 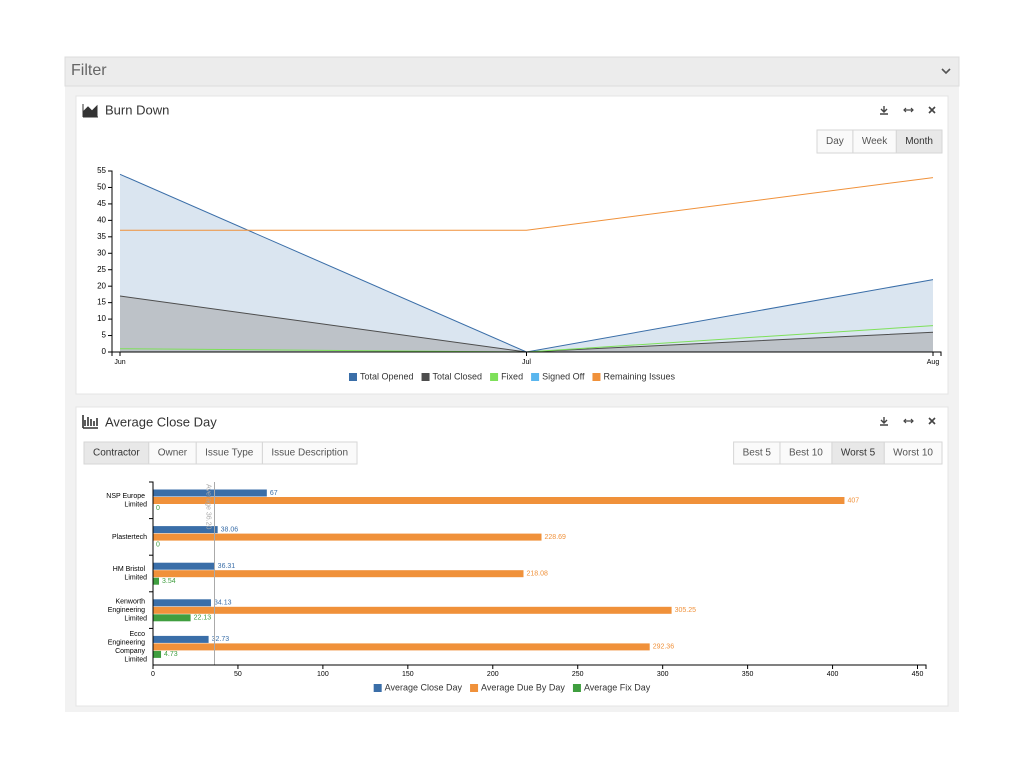 I want to click on y-tick-label: 40, so click(x=101, y=219).